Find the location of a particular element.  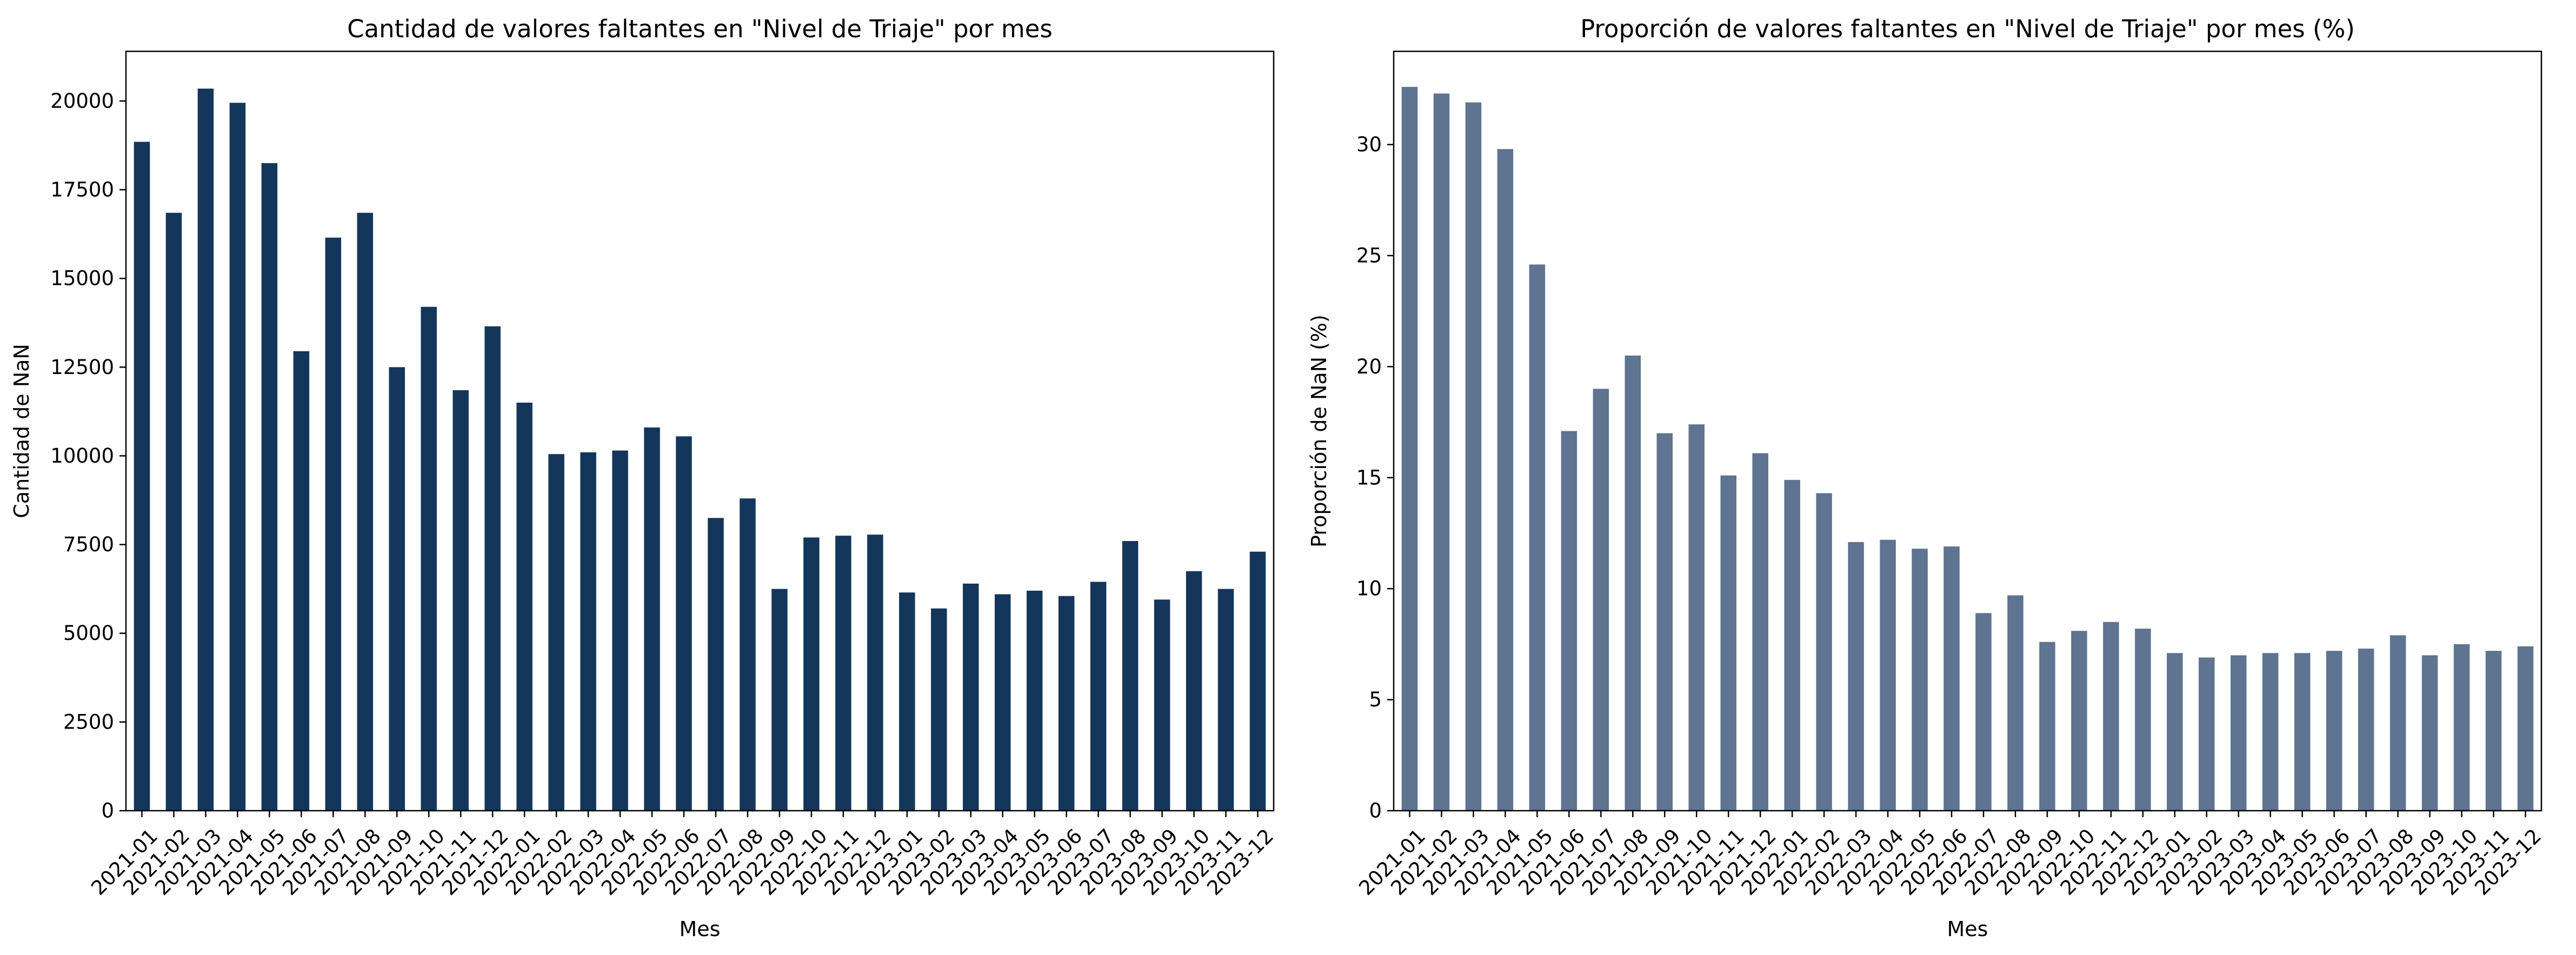

y-tick-label: 10 is located at coordinates (1369, 588).